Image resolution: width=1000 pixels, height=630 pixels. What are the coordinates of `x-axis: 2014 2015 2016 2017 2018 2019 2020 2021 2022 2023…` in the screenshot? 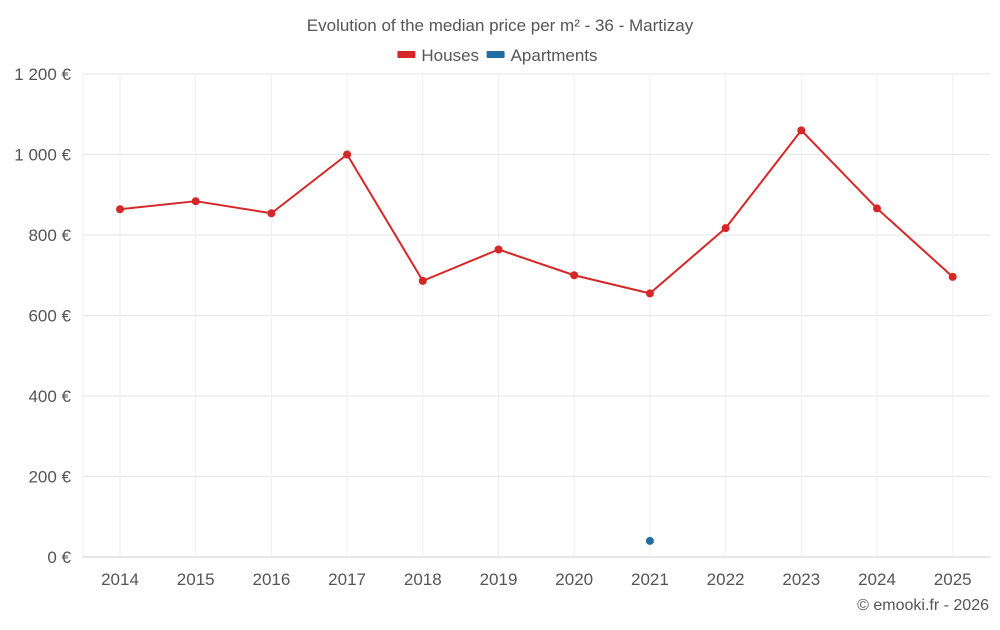 It's located at (536, 579).